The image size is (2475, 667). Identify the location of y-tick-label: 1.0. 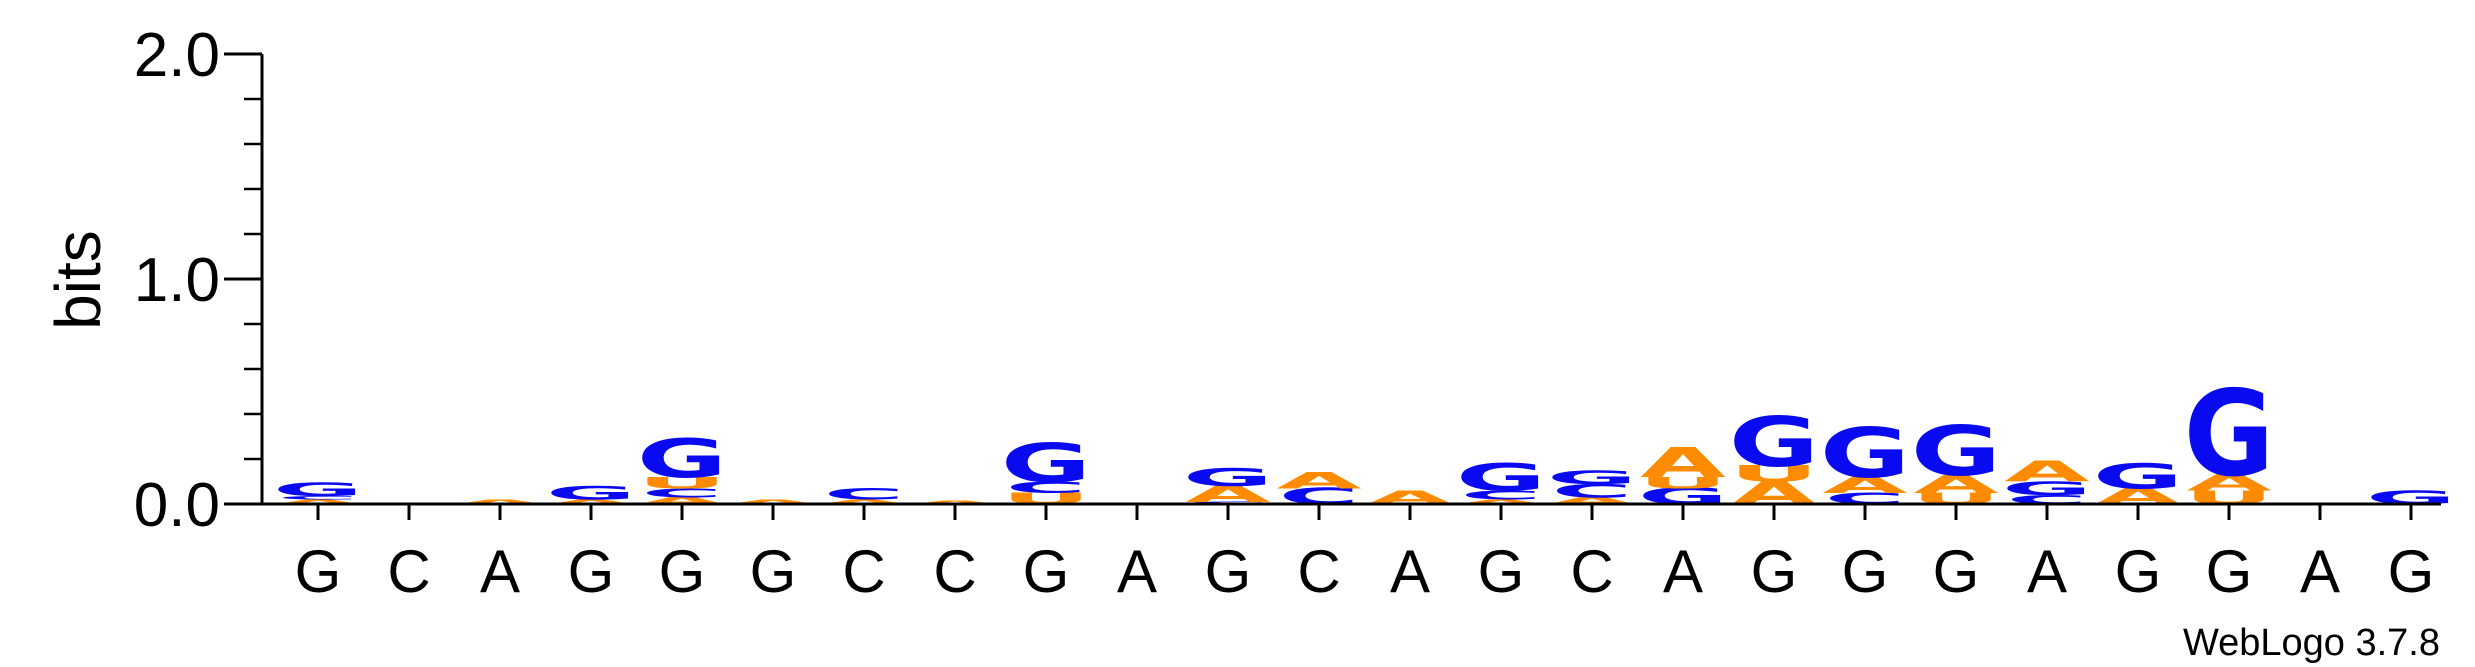
(177, 280).